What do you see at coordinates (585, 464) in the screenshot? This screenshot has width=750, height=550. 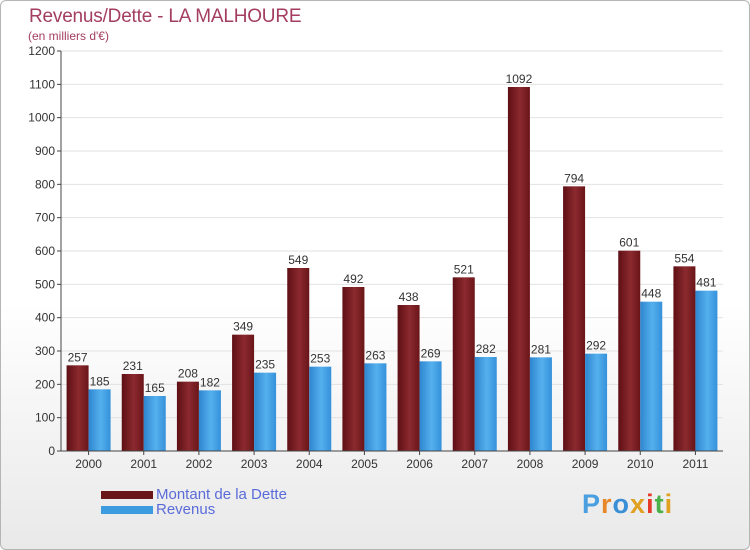 I see `x-tick-label: 2009` at bounding box center [585, 464].